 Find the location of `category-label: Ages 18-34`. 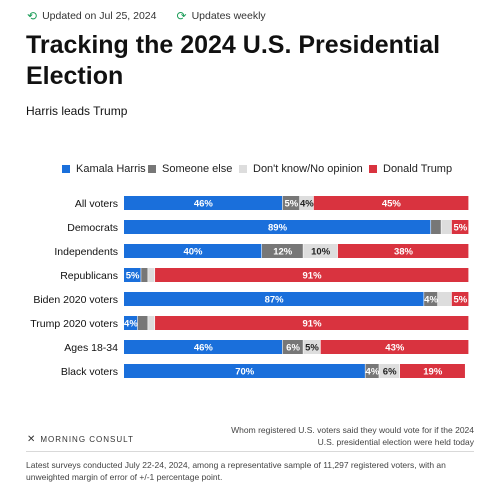

category-label: Ages 18-34 is located at coordinates (91, 348).